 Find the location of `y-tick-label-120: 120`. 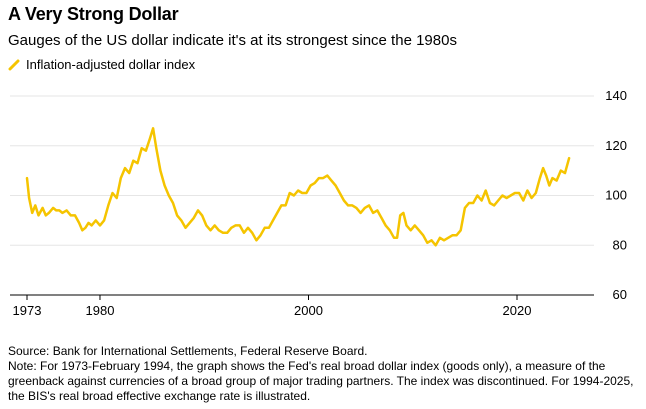

y-tick-label-120: 120 is located at coordinates (616, 145).